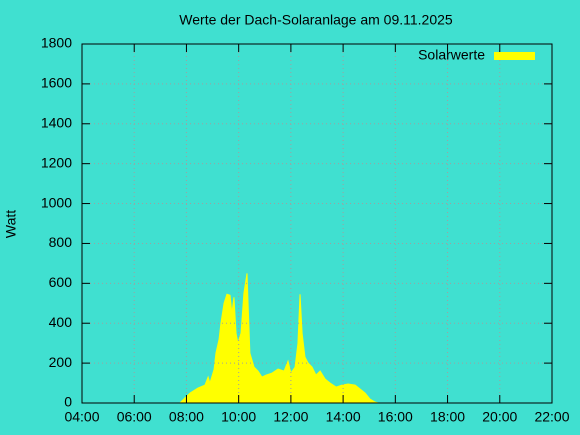 The width and height of the screenshot is (580, 435). I want to click on chart-title: Werte der Dach-Solaranlage am 09.11.2025, so click(316, 20).